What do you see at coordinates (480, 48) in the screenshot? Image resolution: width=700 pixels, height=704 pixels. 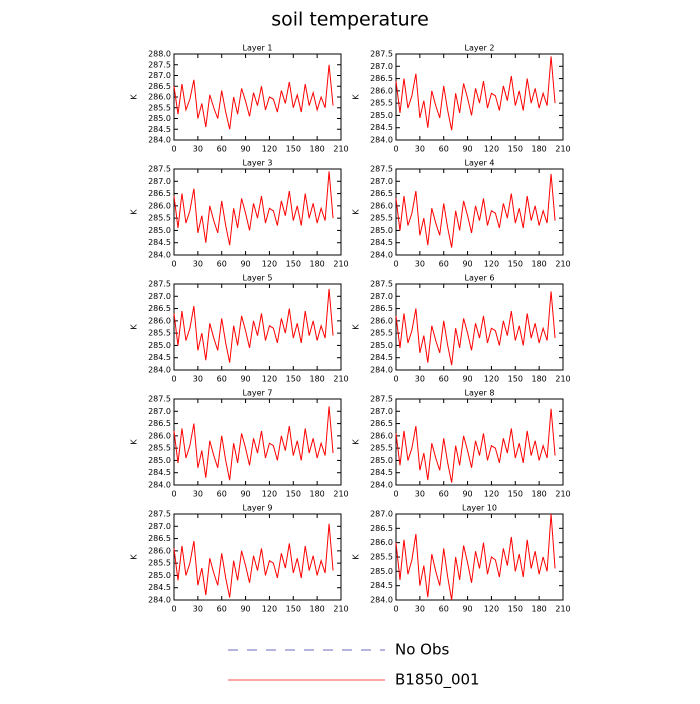 I see `panel-title: Layer 2` at bounding box center [480, 48].